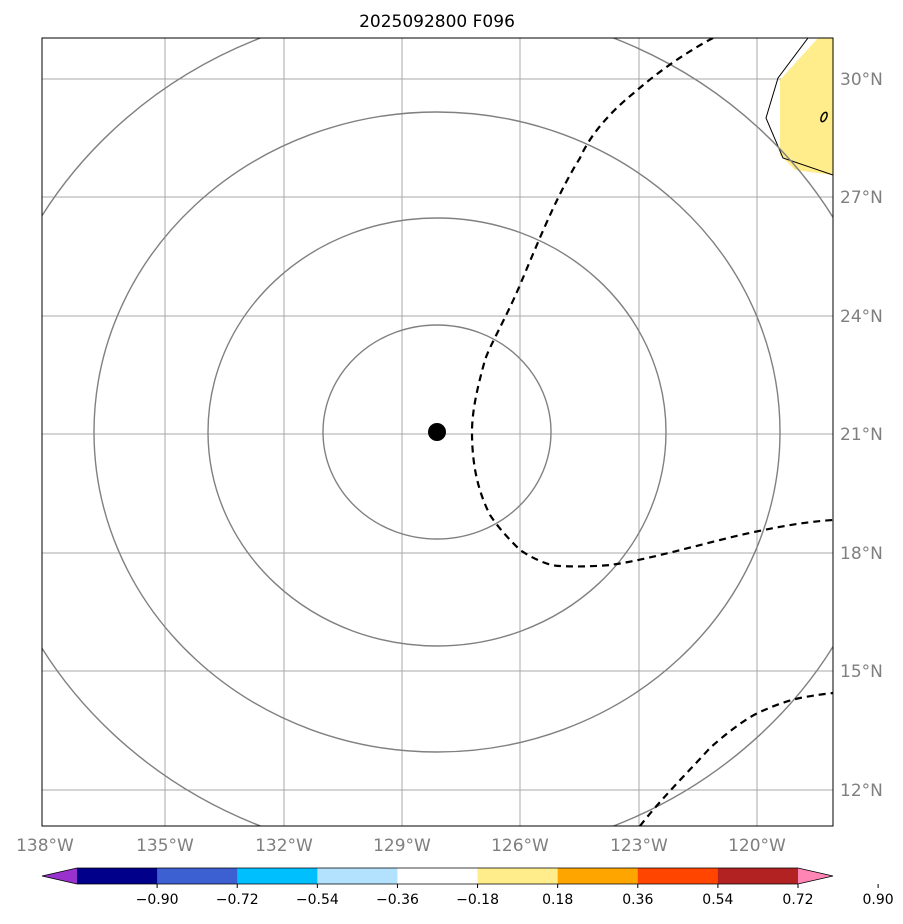 This screenshot has width=903, height=924. What do you see at coordinates (520, 846) in the screenshot?
I see `lon-label-126w: 126°W` at bounding box center [520, 846].